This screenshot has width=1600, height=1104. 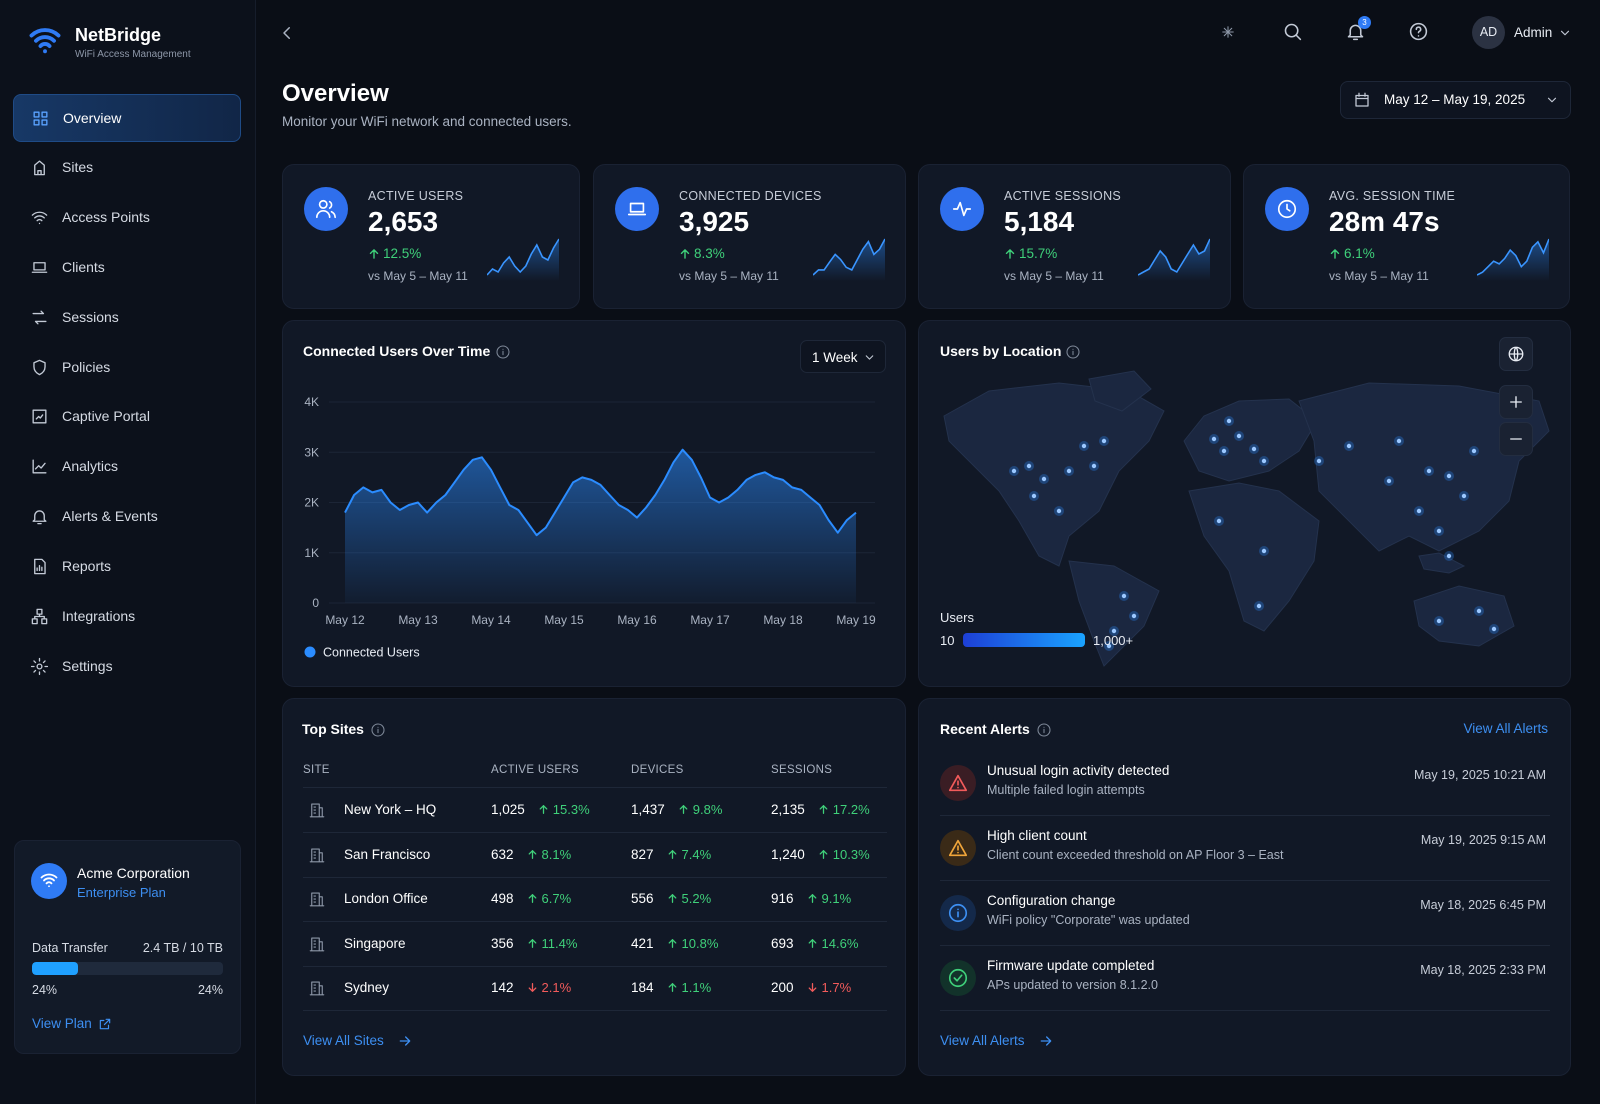 What do you see at coordinates (531, 854) in the screenshot?
I see `table-cell: 632 8.1%` at bounding box center [531, 854].